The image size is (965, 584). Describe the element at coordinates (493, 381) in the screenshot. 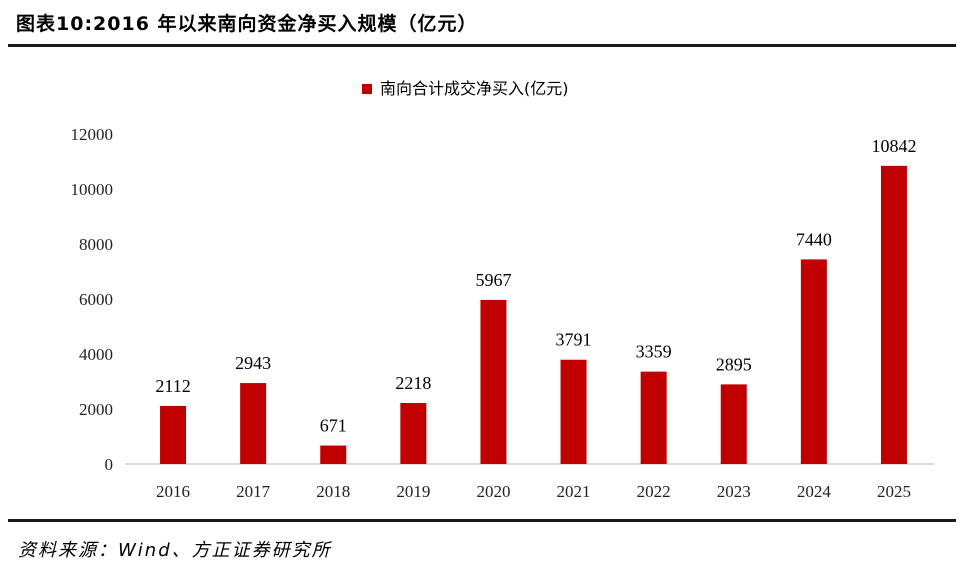

I see `bar-2020` at that location.